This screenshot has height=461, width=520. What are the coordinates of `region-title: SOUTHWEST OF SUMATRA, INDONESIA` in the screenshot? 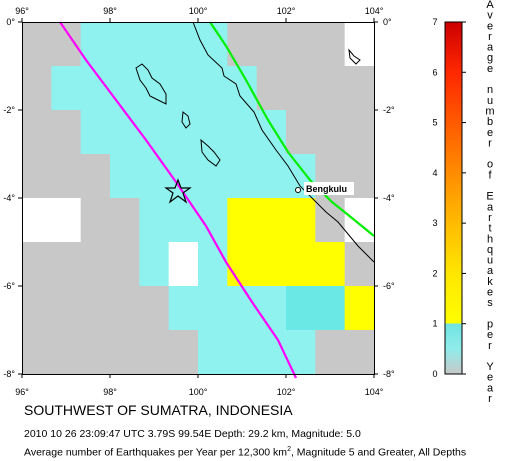 It's located at (158, 410).